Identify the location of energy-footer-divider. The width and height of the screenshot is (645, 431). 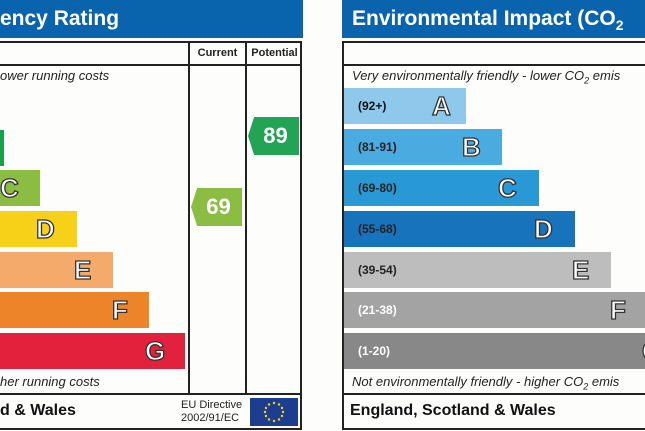
(151, 394).